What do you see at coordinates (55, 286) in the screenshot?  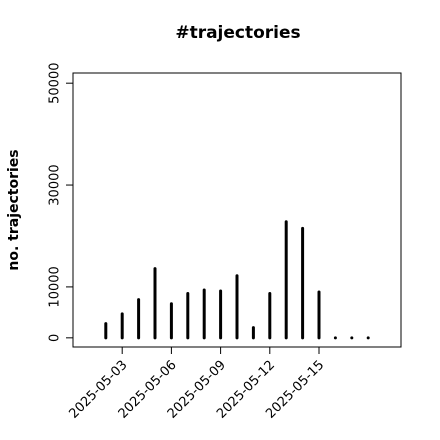 I see `y-tick-label: 10000` at bounding box center [55, 286].